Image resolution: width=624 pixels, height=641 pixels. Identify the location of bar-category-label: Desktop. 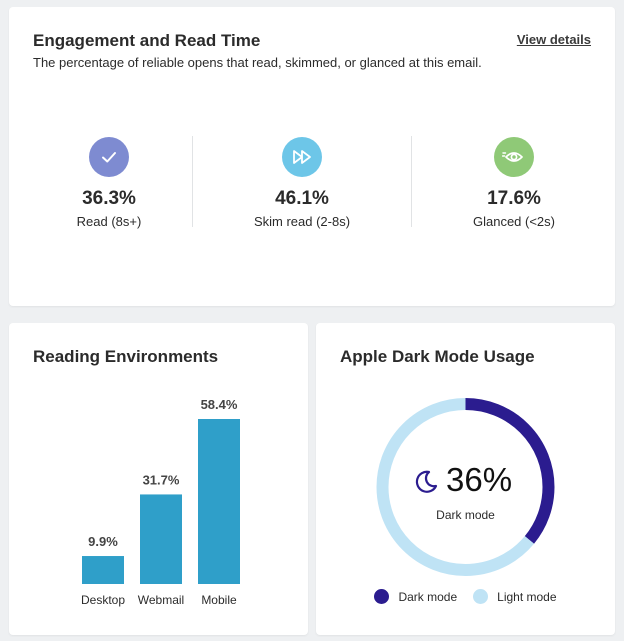
(103, 600).